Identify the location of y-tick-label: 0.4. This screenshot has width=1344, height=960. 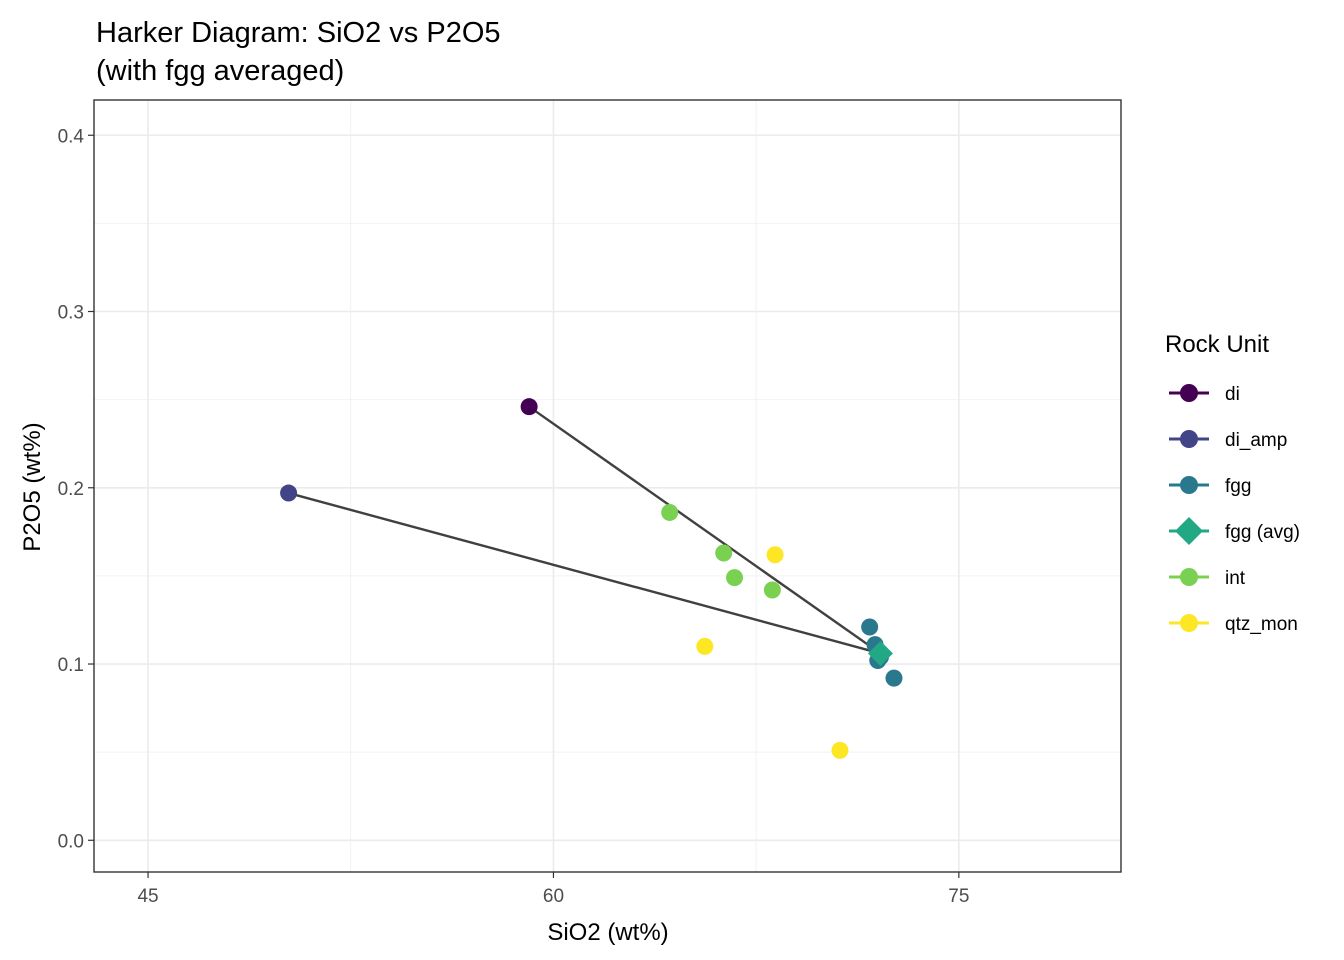
(71, 136).